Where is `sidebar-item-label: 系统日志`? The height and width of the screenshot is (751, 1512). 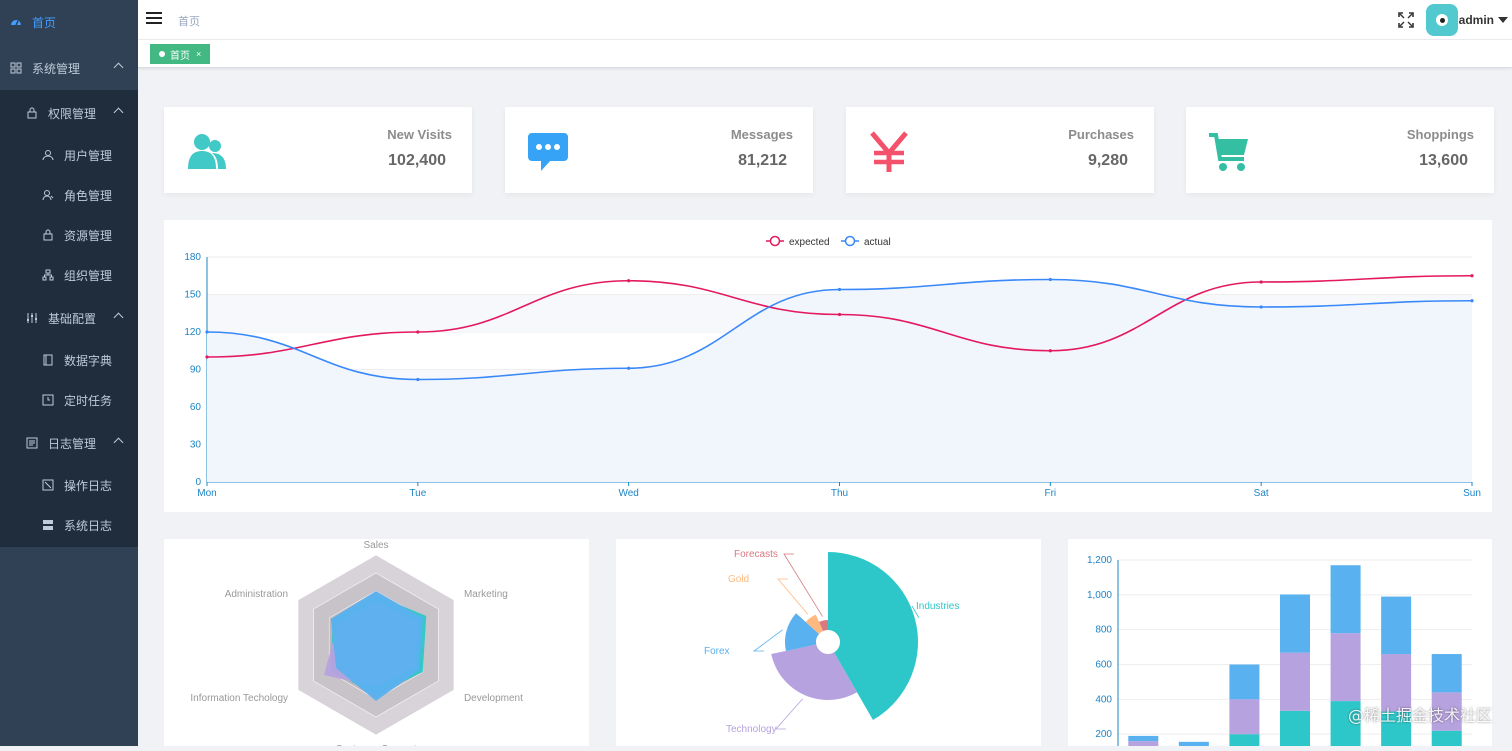 sidebar-item-label: 系统日志 is located at coordinates (88, 525).